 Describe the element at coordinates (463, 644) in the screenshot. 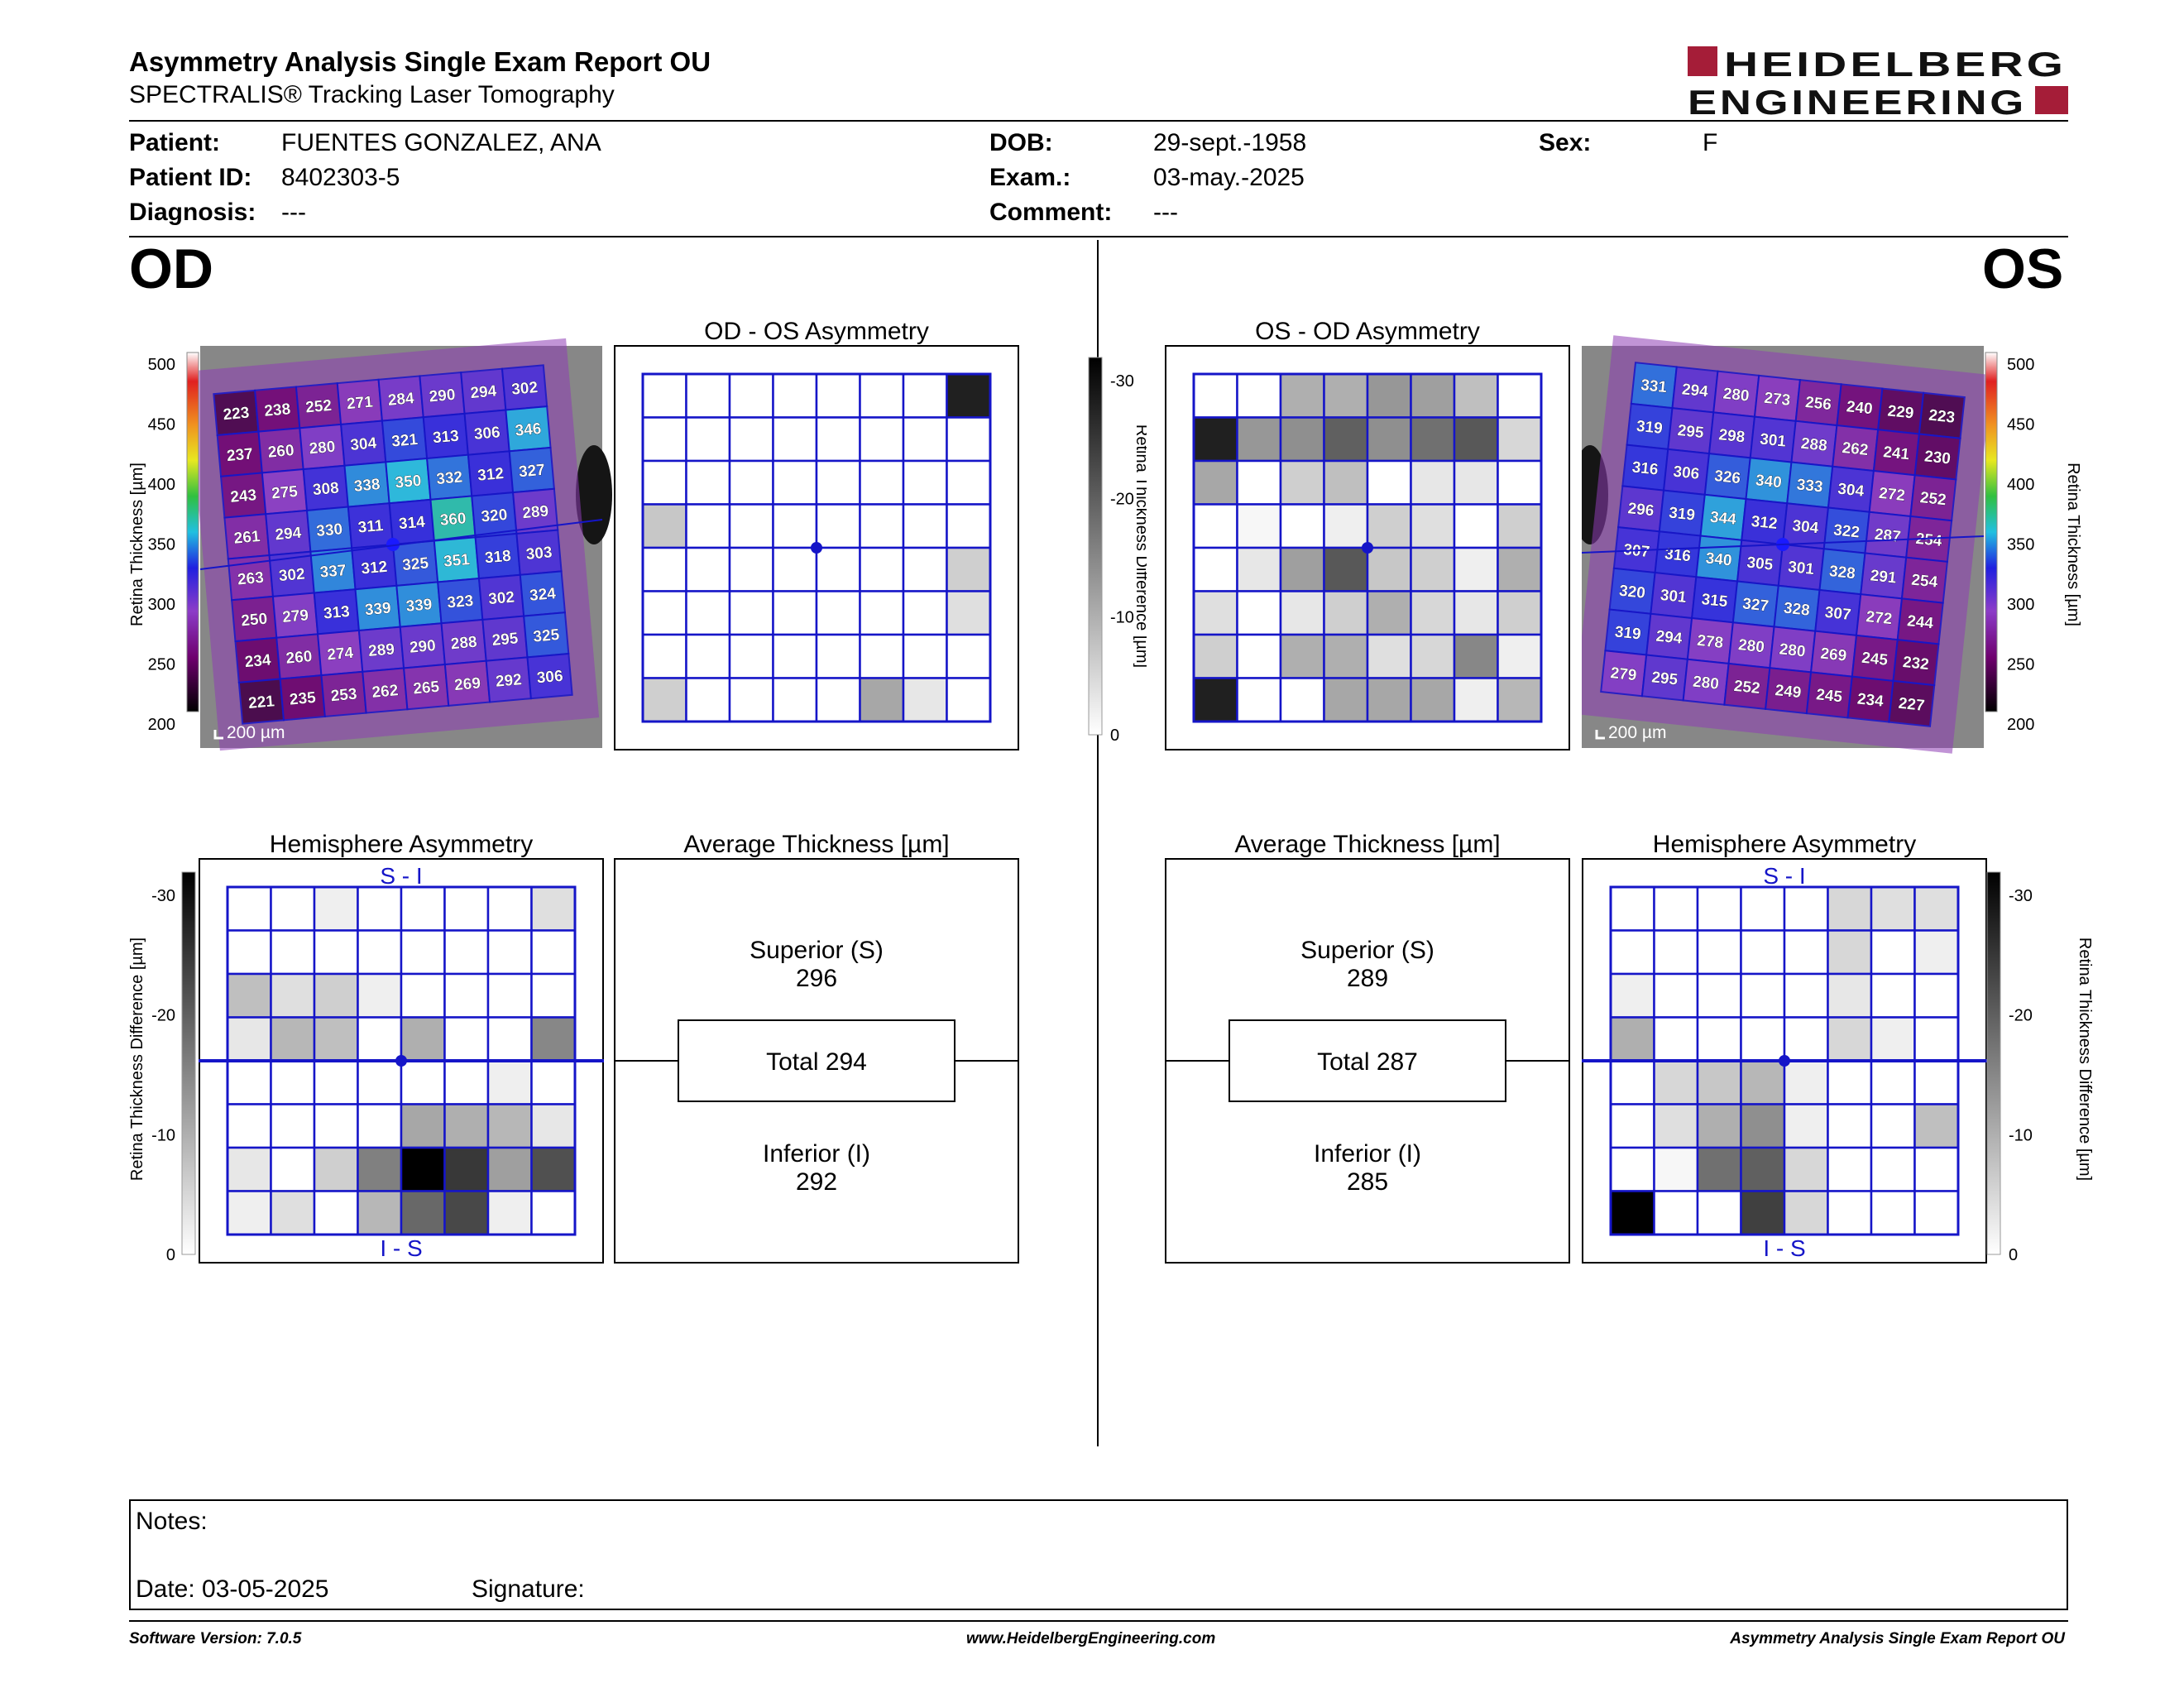

I see `thickness-value: 288` at that location.